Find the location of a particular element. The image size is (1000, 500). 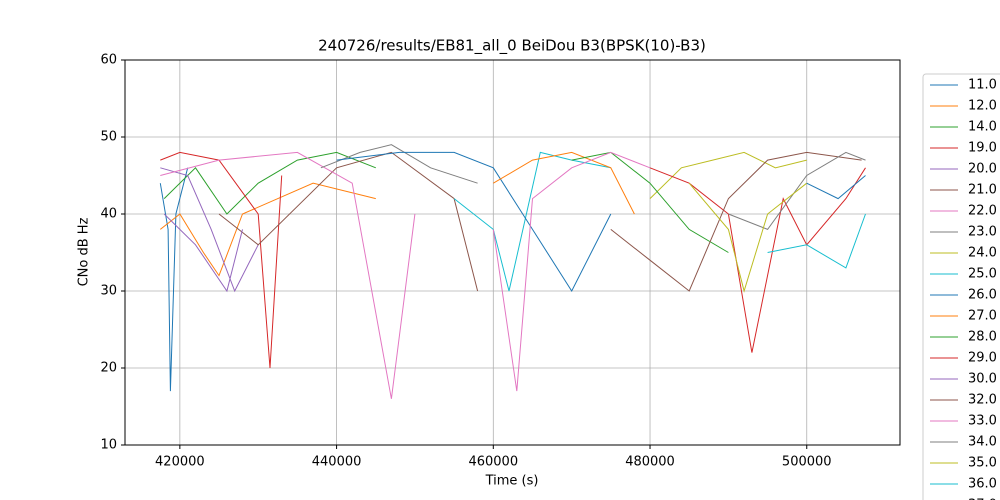

legend-label: 22.0 is located at coordinates (982, 211).